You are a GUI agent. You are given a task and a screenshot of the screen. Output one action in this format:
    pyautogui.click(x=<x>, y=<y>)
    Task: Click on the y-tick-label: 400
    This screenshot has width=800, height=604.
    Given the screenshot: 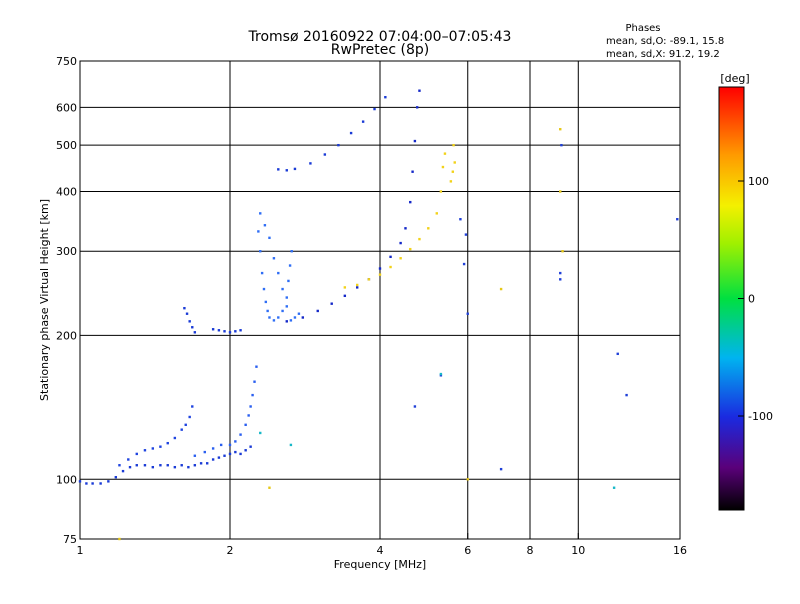 What is the action you would take?
    pyautogui.click(x=66, y=191)
    